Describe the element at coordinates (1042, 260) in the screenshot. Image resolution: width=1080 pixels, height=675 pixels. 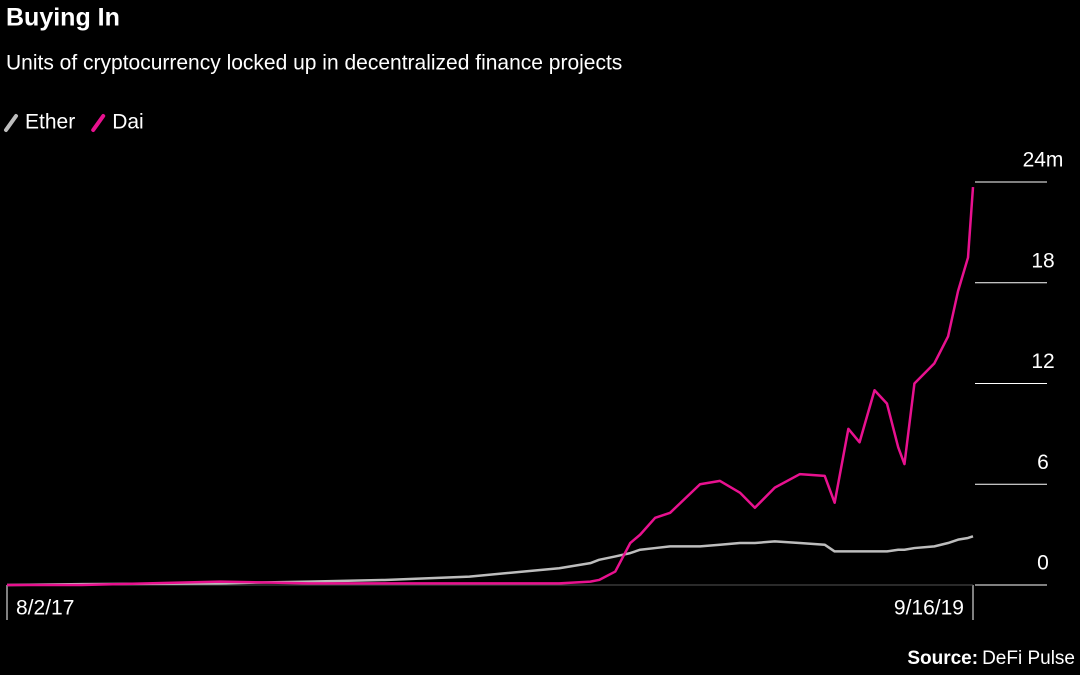
I see `y-tick-label: 18` at that location.